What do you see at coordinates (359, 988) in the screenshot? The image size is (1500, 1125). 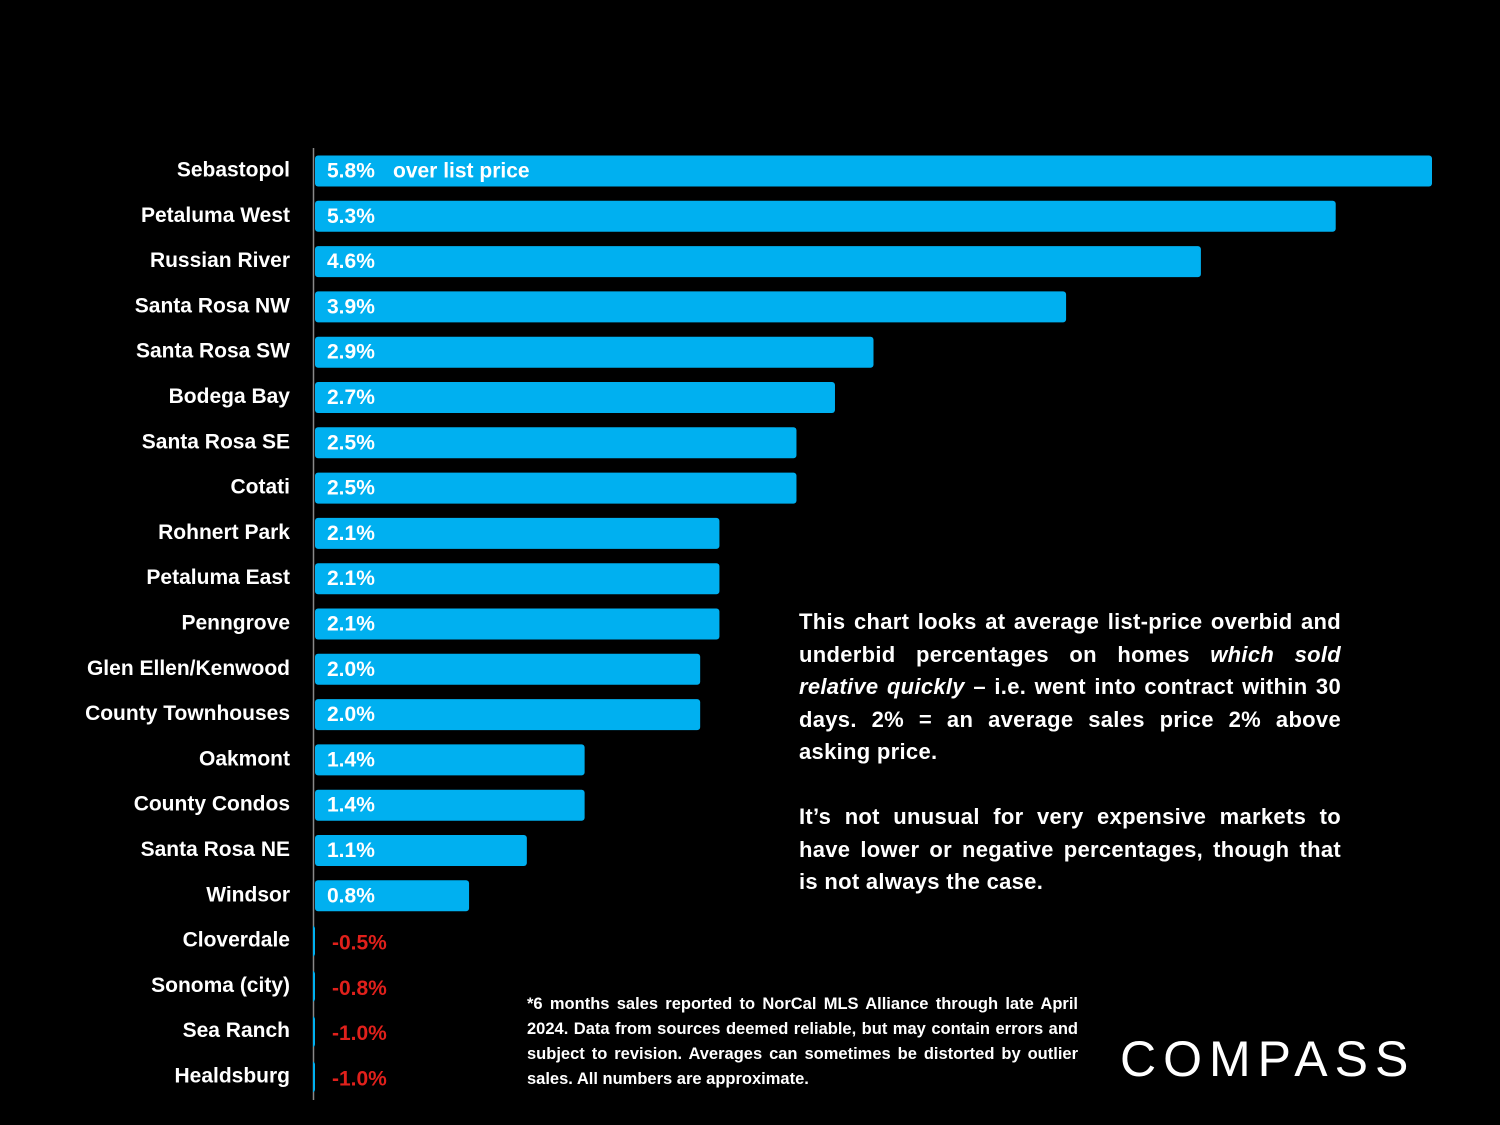 I see `value-label: -0.8%` at bounding box center [359, 988].